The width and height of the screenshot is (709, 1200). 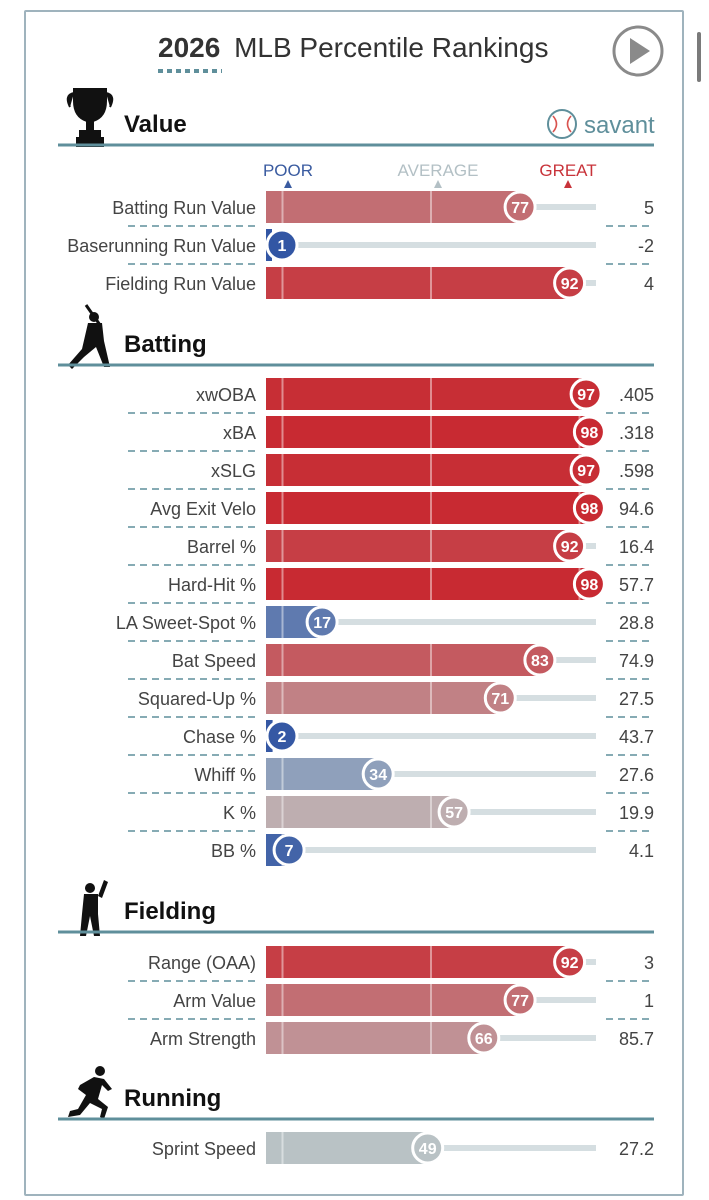 What do you see at coordinates (636, 623) in the screenshot?
I see `metric-value: 28.8` at bounding box center [636, 623].